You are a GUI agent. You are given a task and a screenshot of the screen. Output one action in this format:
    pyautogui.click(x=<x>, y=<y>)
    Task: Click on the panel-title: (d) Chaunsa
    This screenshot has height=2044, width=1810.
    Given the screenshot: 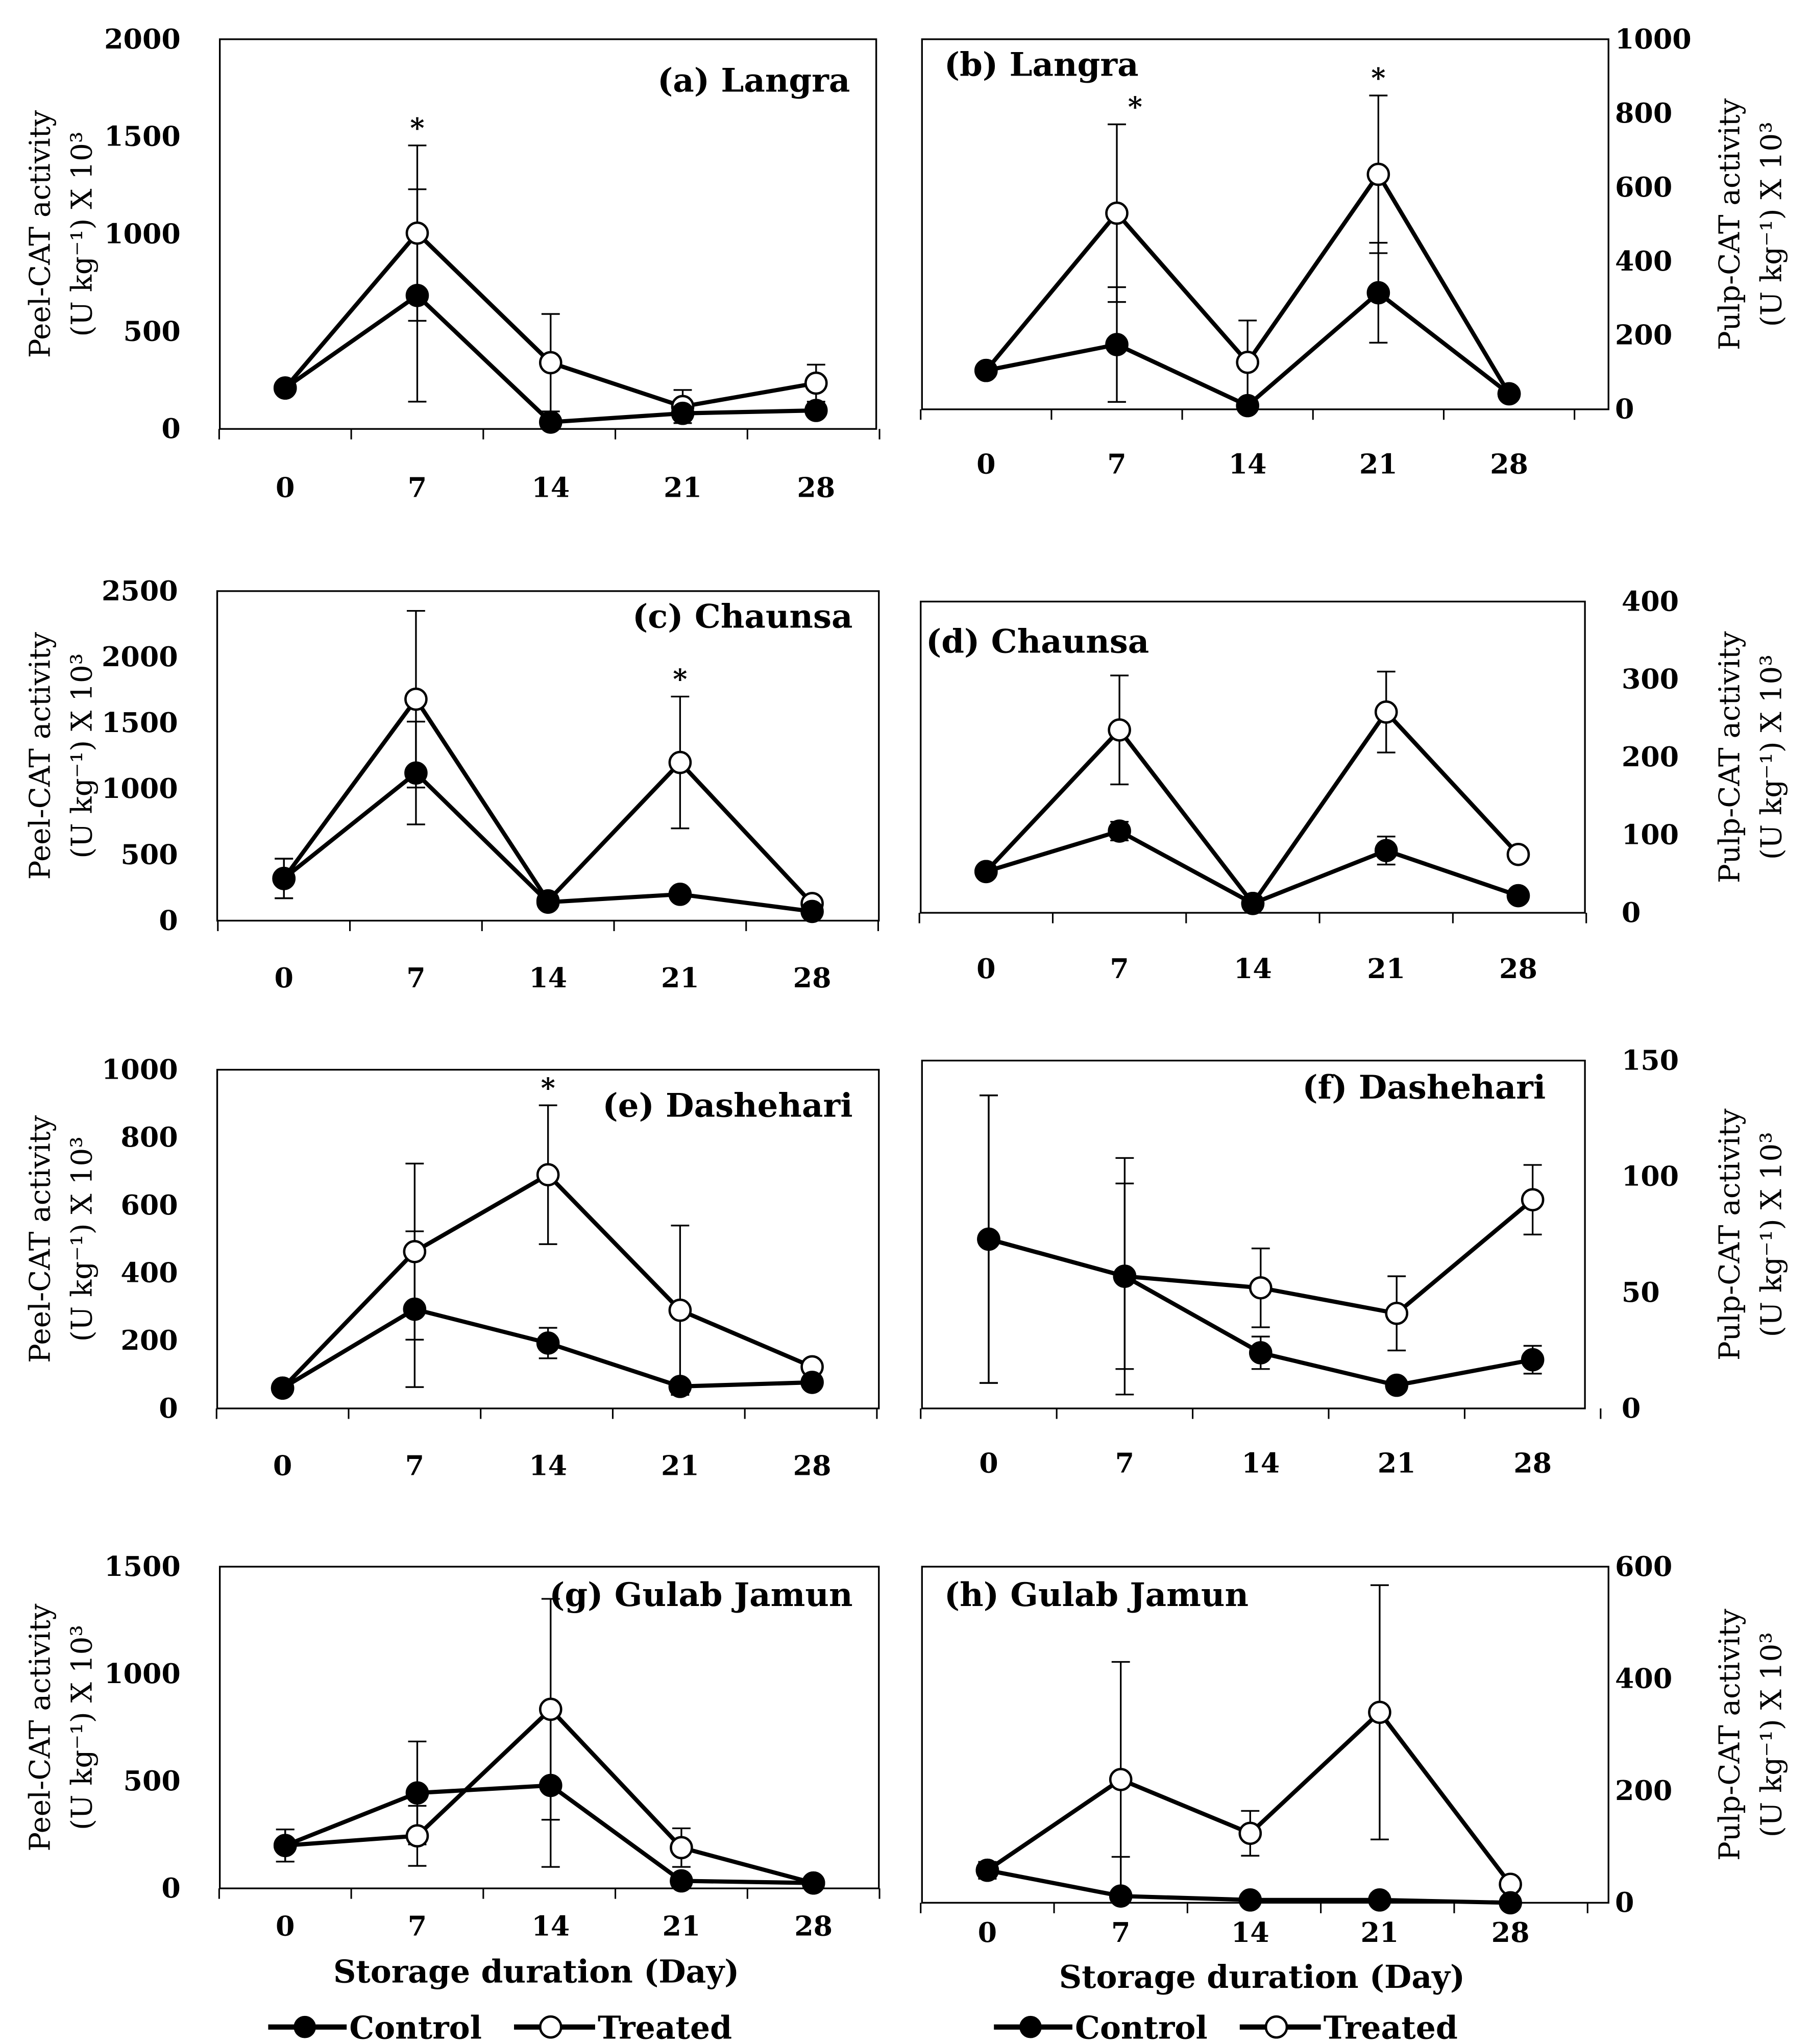 What is the action you would take?
    pyautogui.click(x=1037, y=642)
    